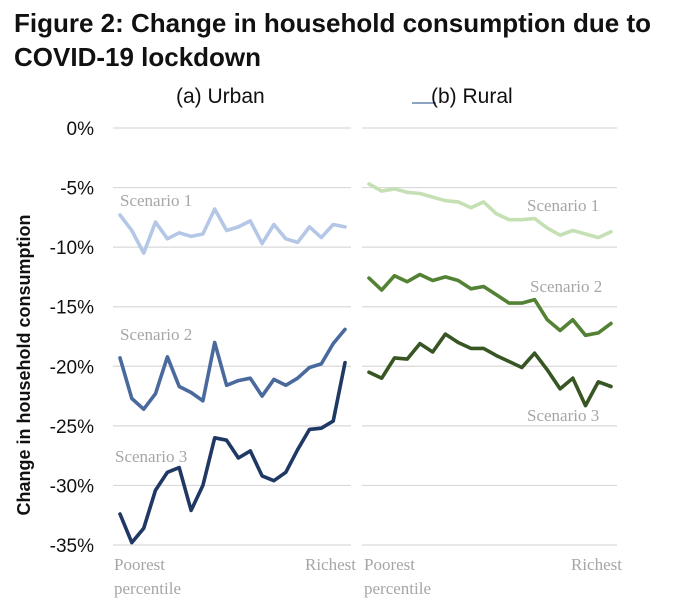 This screenshot has width=695, height=607. Describe the element at coordinates (72, 427) in the screenshot. I see `y-tick-label: -25%` at that location.